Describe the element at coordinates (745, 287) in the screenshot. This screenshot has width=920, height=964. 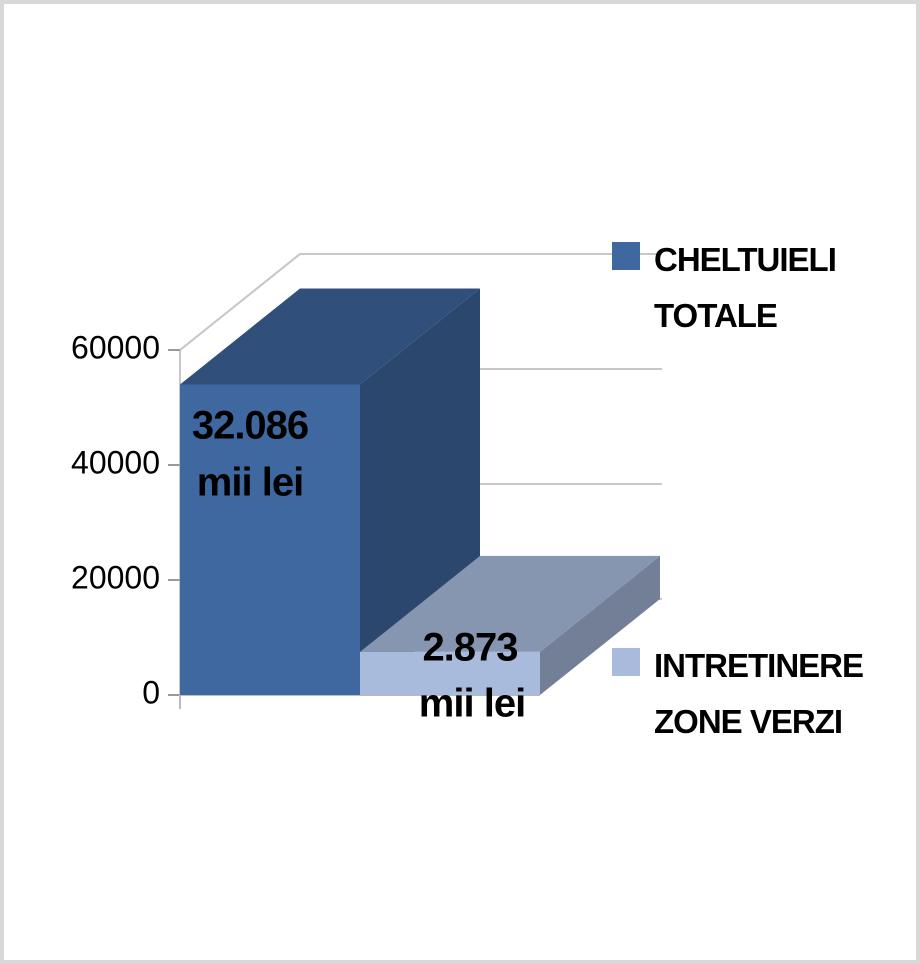
I see `legend-label: CHELTUIELI TOTALE` at that location.